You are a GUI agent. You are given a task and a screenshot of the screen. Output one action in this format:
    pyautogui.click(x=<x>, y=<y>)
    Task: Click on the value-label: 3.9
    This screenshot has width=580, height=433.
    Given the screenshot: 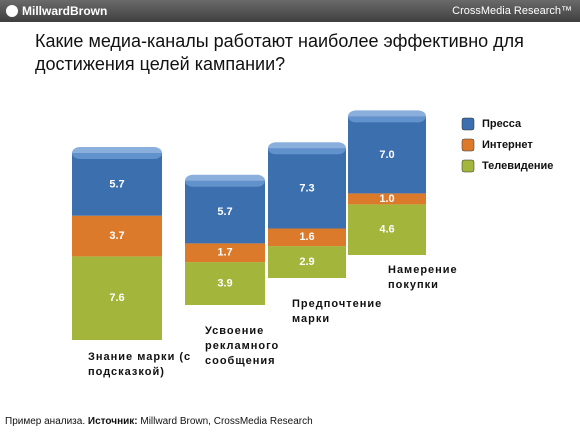 What is the action you would take?
    pyautogui.click(x=224, y=283)
    